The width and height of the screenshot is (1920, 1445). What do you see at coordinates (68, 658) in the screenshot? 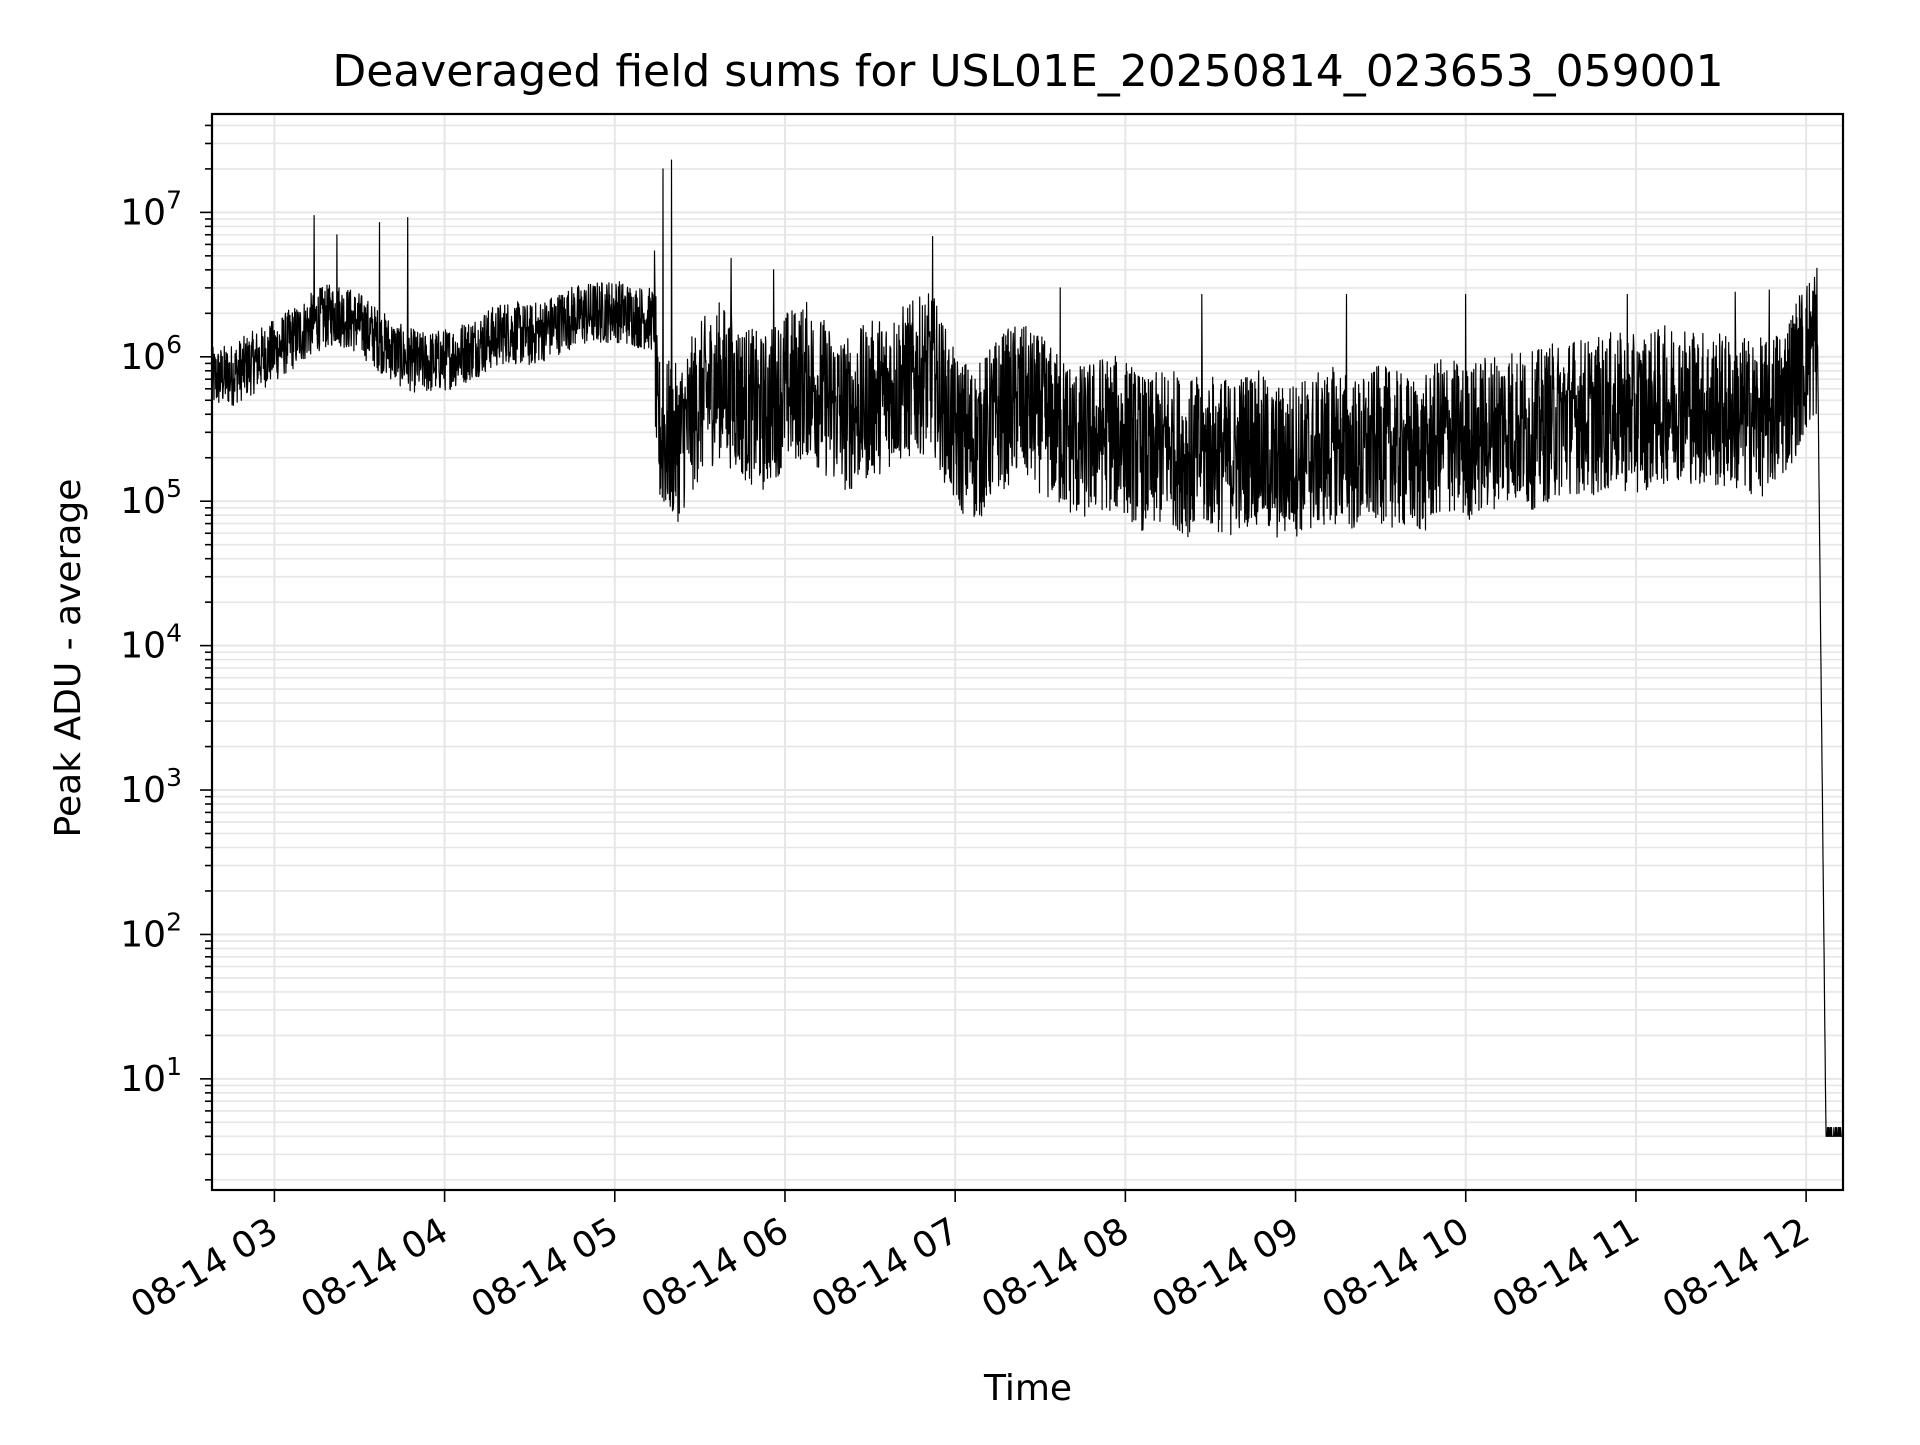
I see `y-axis-label: Peak ADU - average` at bounding box center [68, 658].